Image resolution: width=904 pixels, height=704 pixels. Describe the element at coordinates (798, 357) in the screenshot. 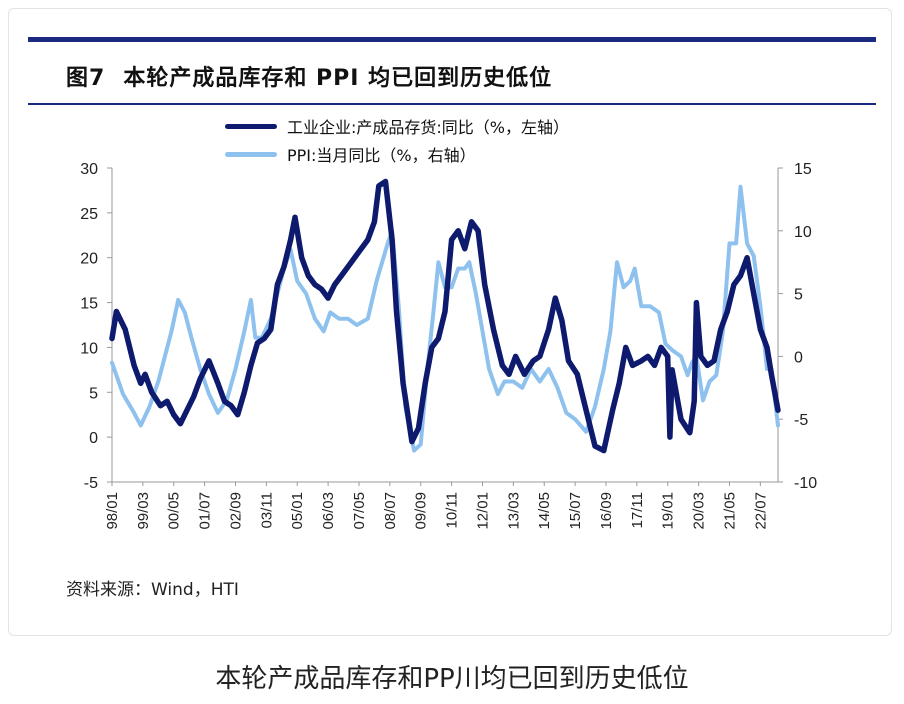

I see `y-right-tick-label: 0` at that location.